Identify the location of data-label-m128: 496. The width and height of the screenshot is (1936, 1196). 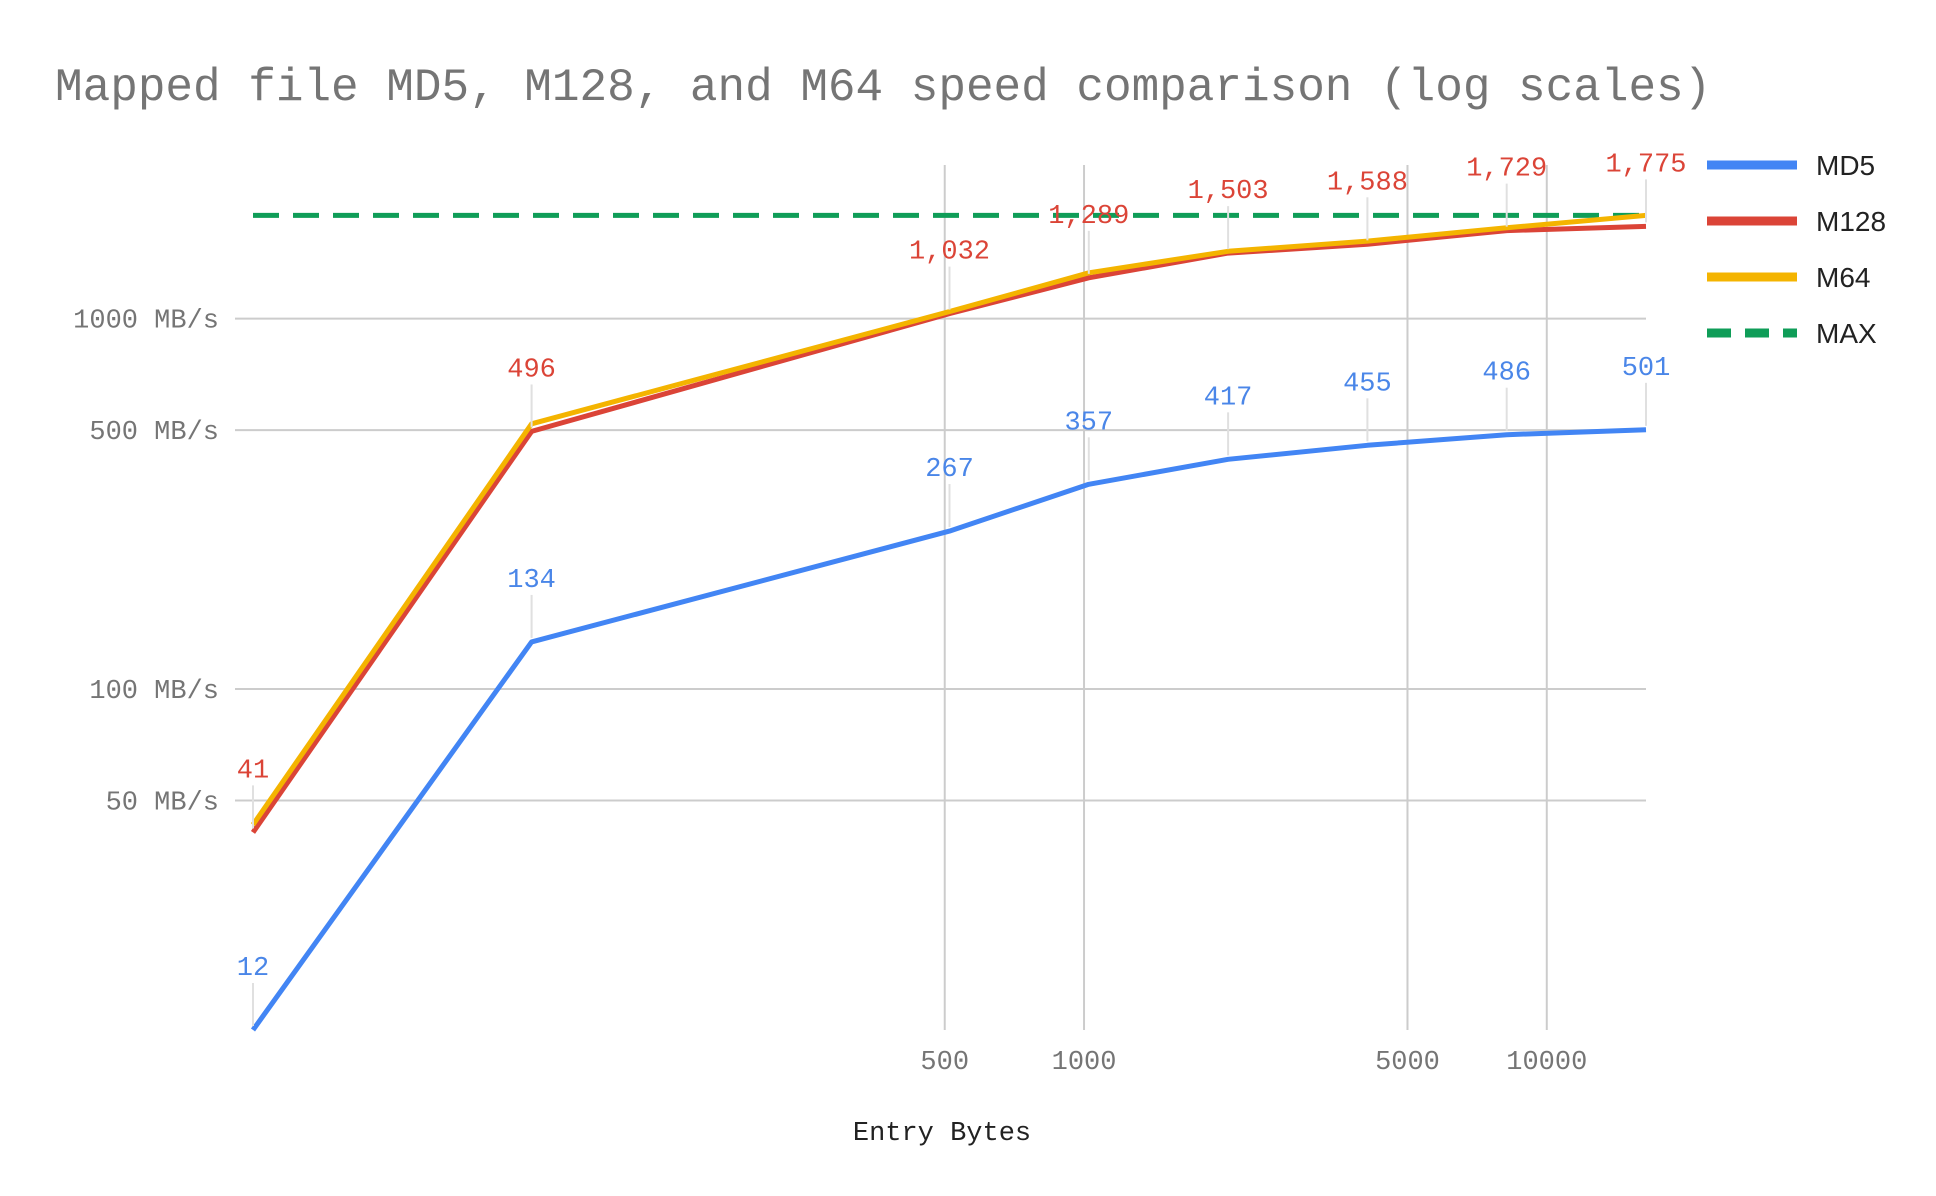
(531, 370).